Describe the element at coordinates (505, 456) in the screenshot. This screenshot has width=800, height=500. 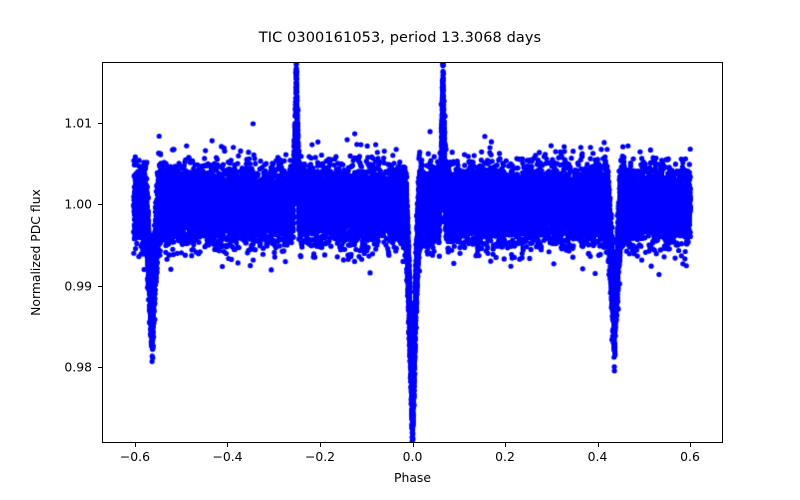
I see `x-tick-label: 0.2` at that location.